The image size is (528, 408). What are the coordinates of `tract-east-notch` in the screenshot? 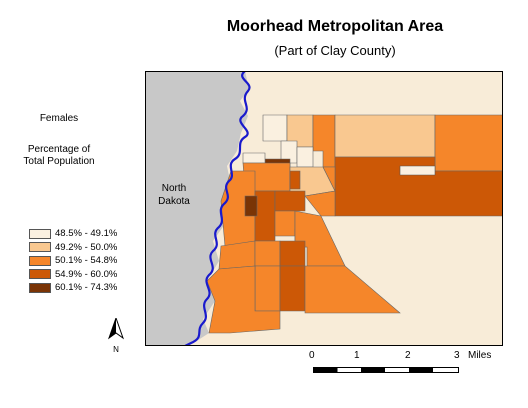 It's located at (417, 170).